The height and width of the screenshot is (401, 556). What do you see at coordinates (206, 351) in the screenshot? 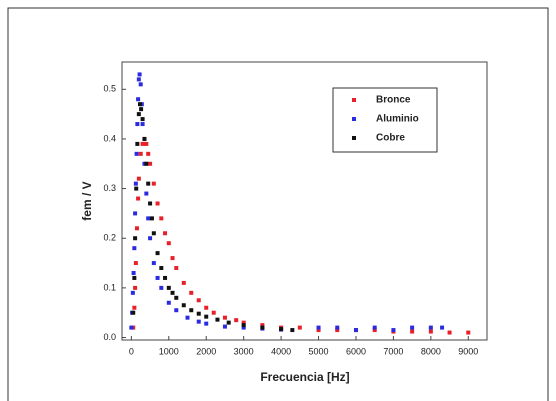
I see `x-tick-label: 2000` at bounding box center [206, 351].